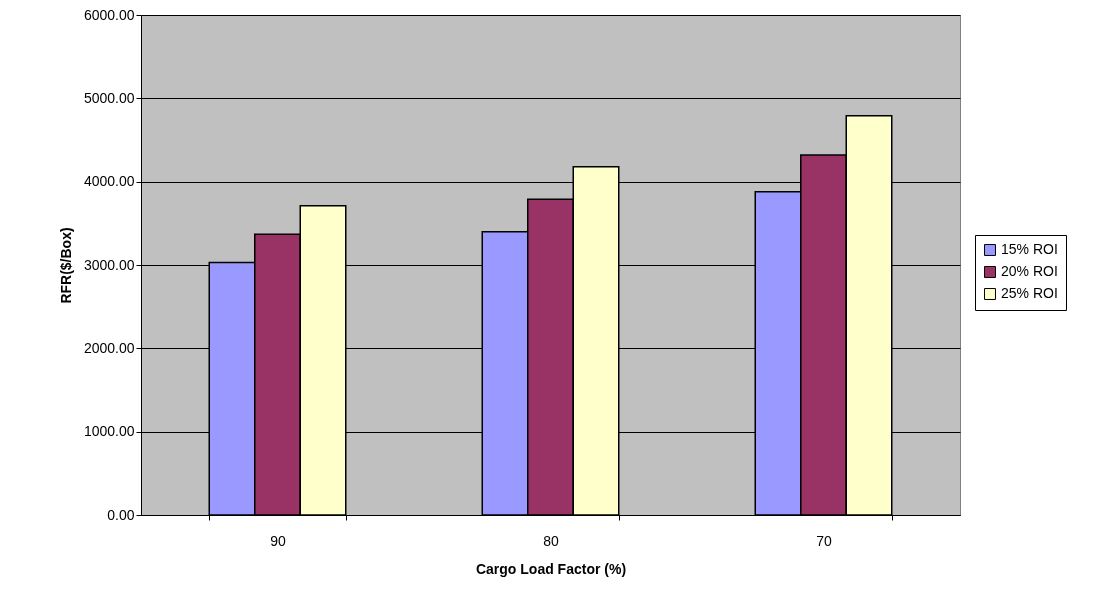  Describe the element at coordinates (109, 347) in the screenshot. I see `y-tick-label: 2000.00` at that location.